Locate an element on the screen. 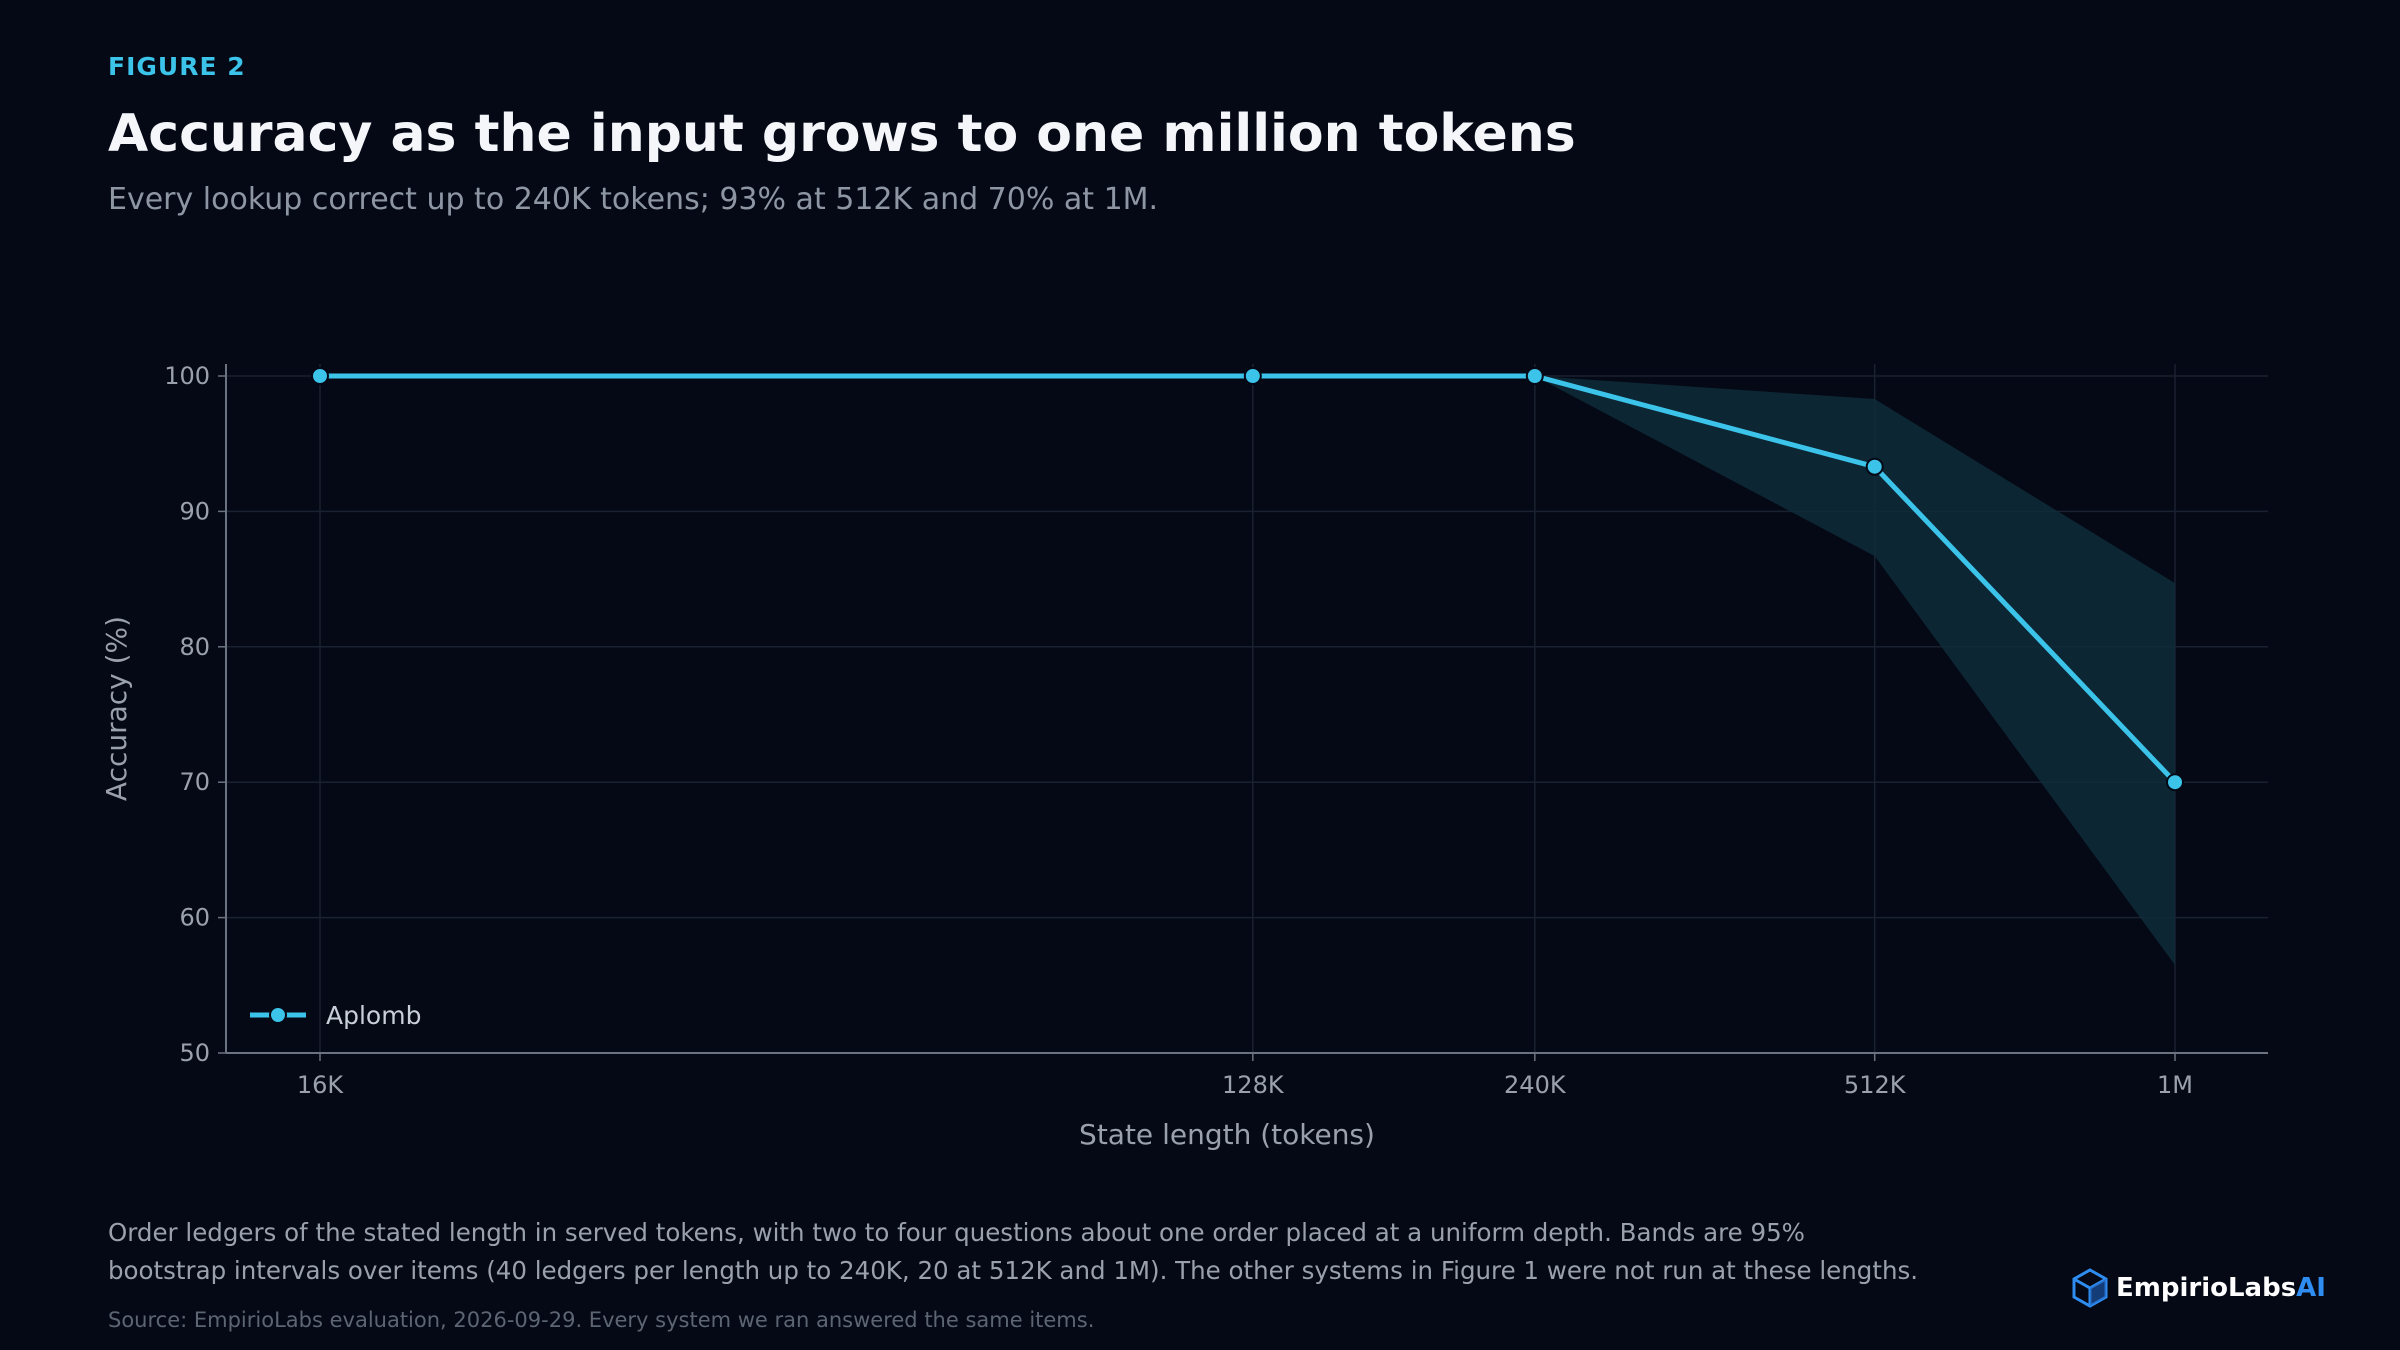 The height and width of the screenshot is (1350, 2400). y-tick-label-50: 50 is located at coordinates (194, 1053).